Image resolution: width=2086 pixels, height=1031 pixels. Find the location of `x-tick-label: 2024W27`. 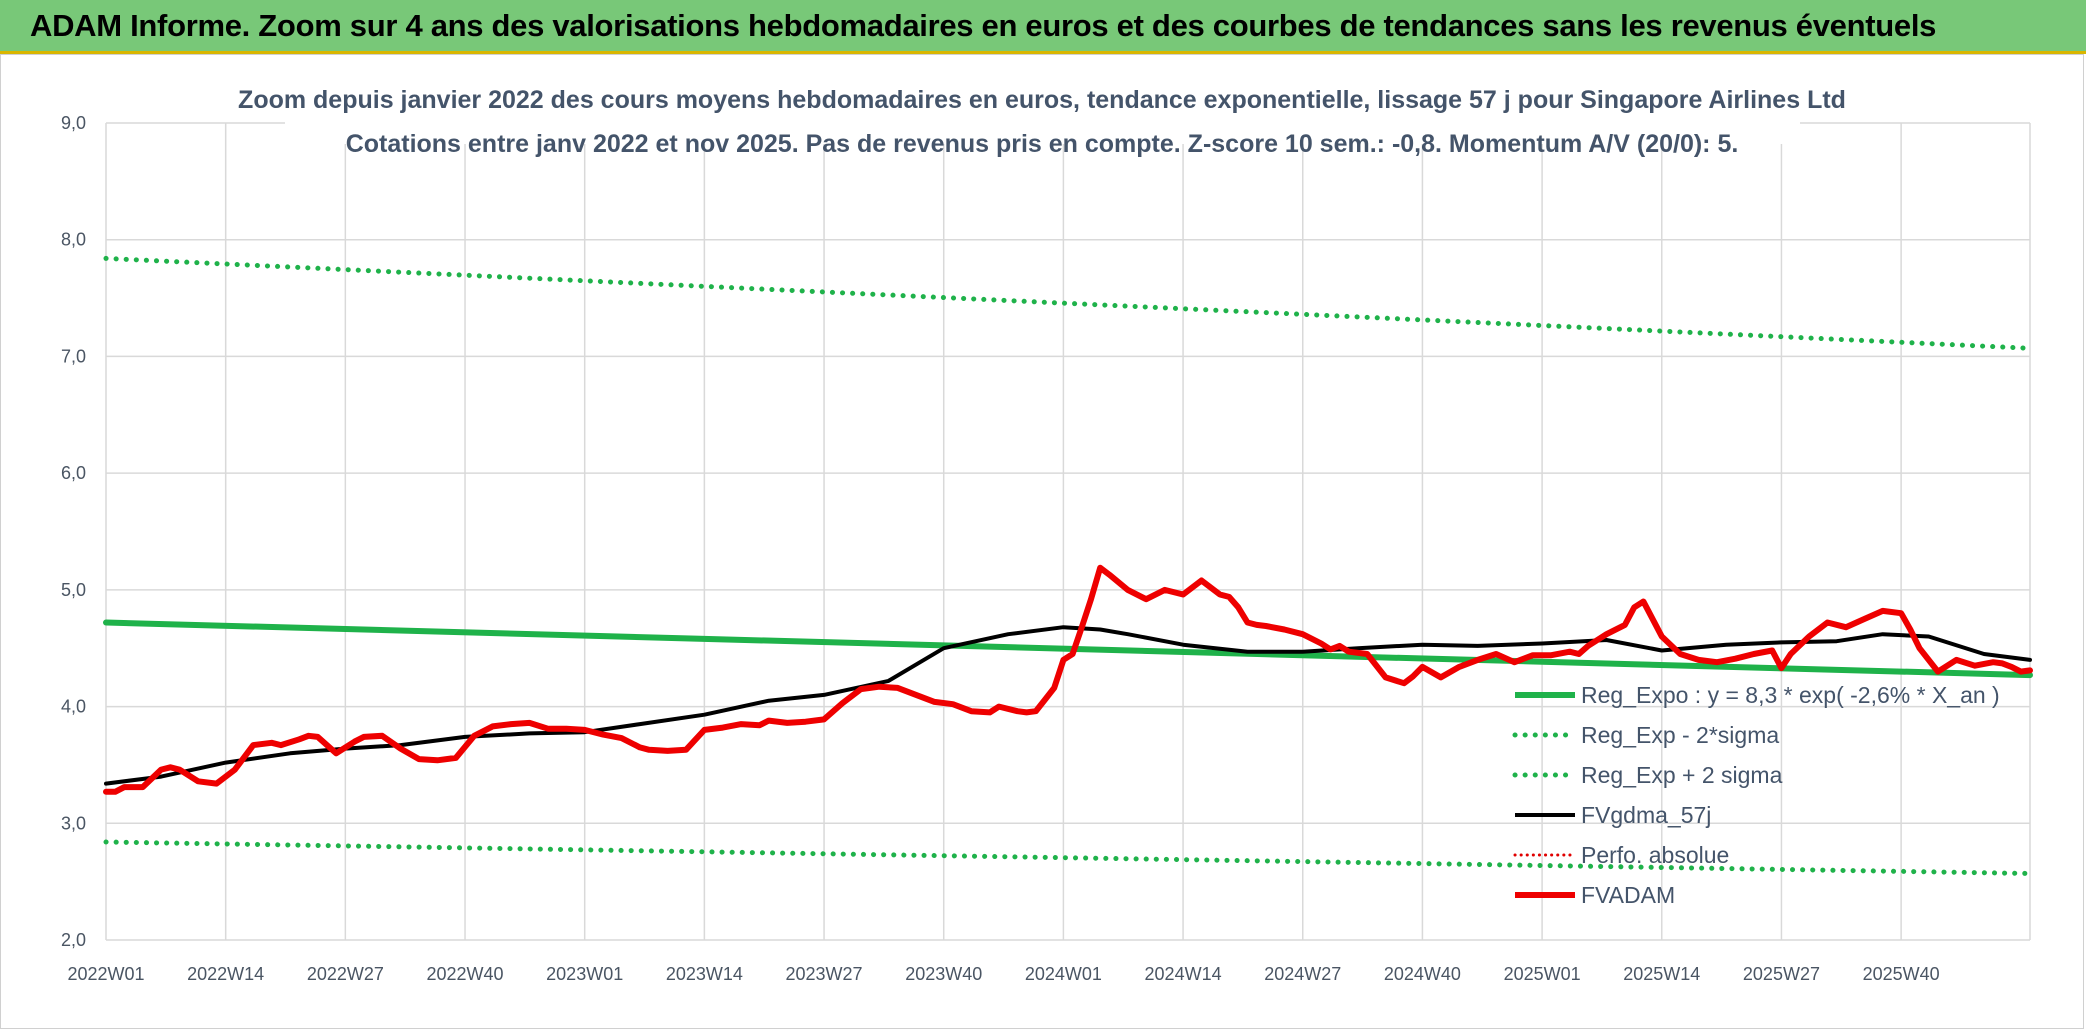

x-tick-label: 2024W27 is located at coordinates (1302, 974).